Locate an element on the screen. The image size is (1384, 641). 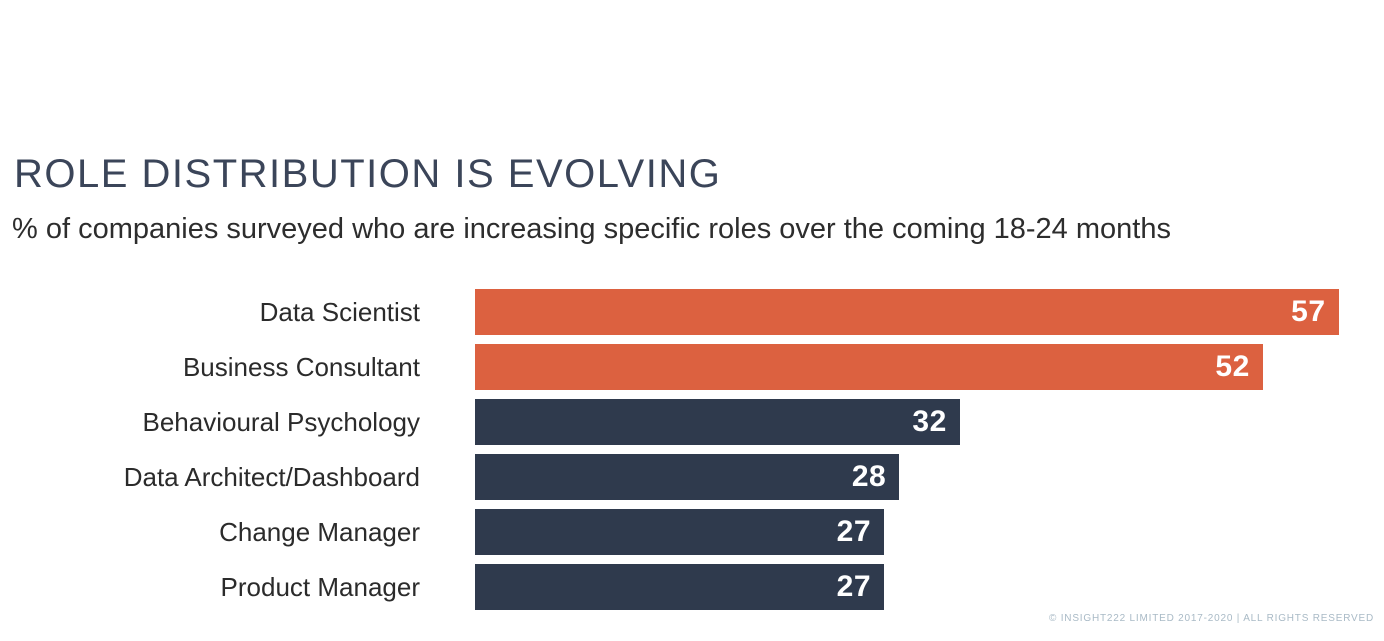
category-label: Change Manager is located at coordinates (319, 531).